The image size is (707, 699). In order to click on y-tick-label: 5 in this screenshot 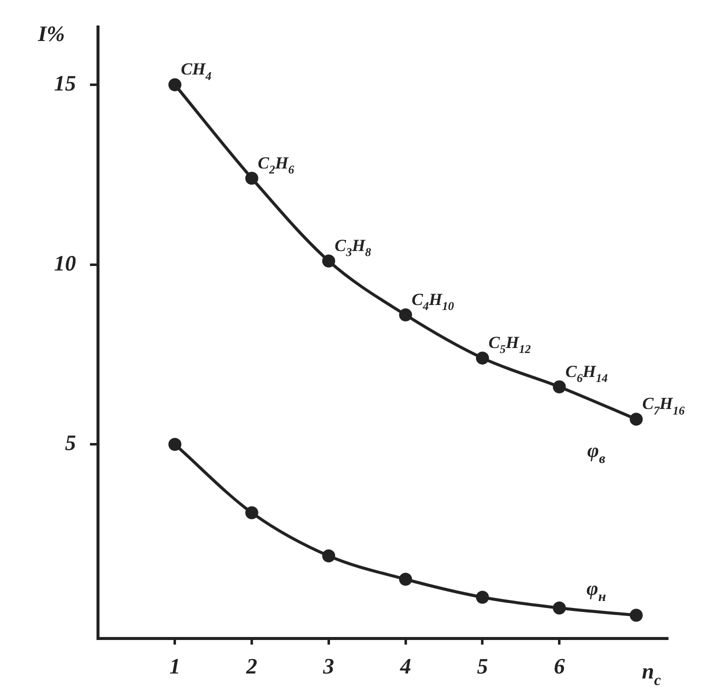, I will do `click(70, 443)`.